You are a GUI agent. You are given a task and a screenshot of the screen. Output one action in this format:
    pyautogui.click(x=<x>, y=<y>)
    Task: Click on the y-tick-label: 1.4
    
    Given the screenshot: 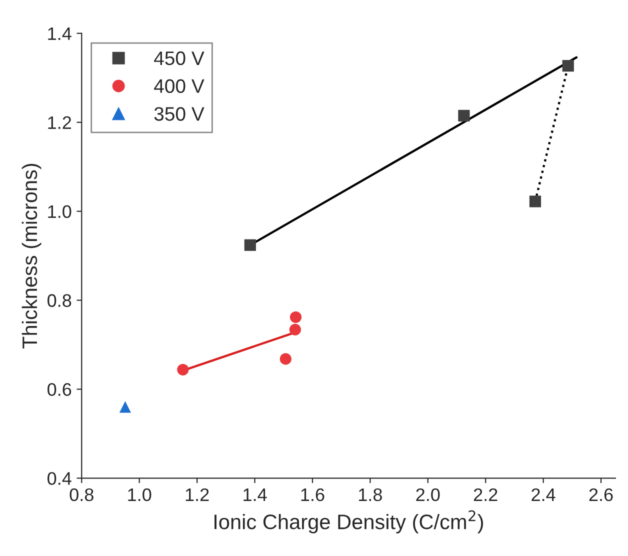 What is the action you would take?
    pyautogui.click(x=60, y=33)
    